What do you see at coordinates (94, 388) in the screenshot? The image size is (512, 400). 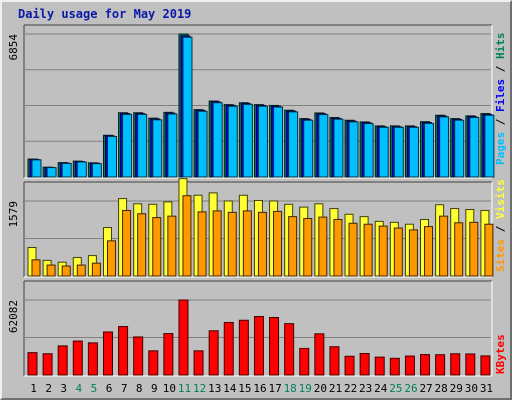 I see `x-tick-label: 5` at bounding box center [94, 388].